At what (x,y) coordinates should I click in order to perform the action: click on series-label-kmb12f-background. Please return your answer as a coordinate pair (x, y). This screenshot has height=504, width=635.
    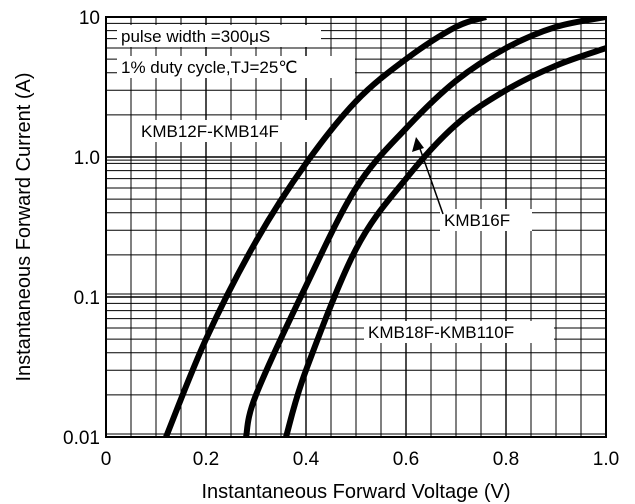
    Looking at the image, I should click on (225, 131).